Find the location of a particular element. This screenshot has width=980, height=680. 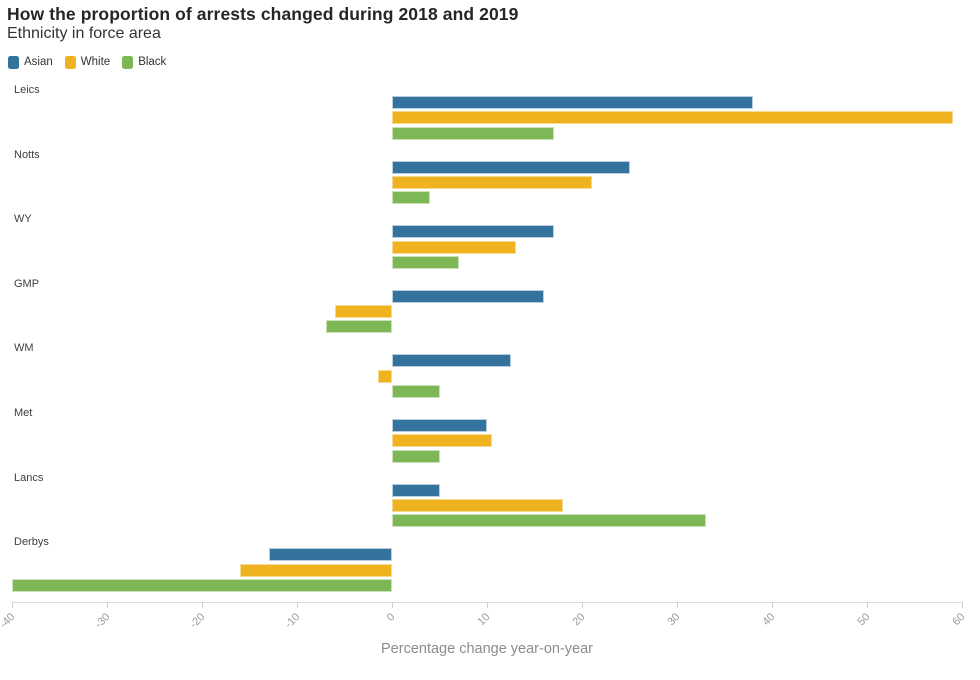

category-label-wy: WY is located at coordinates (23, 219).